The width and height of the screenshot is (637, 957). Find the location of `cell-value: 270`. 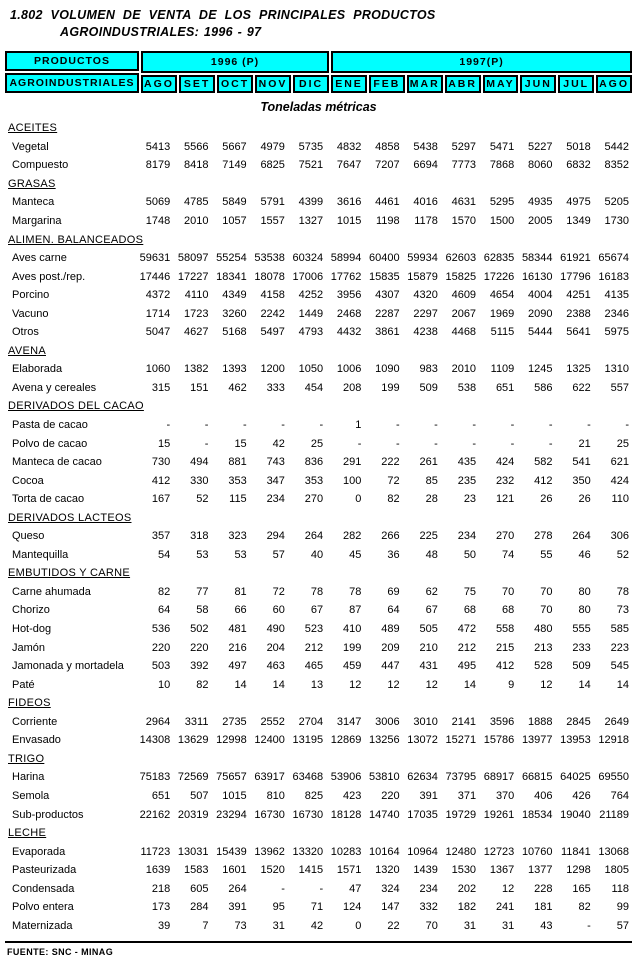

cell-value: 270 is located at coordinates (314, 499).